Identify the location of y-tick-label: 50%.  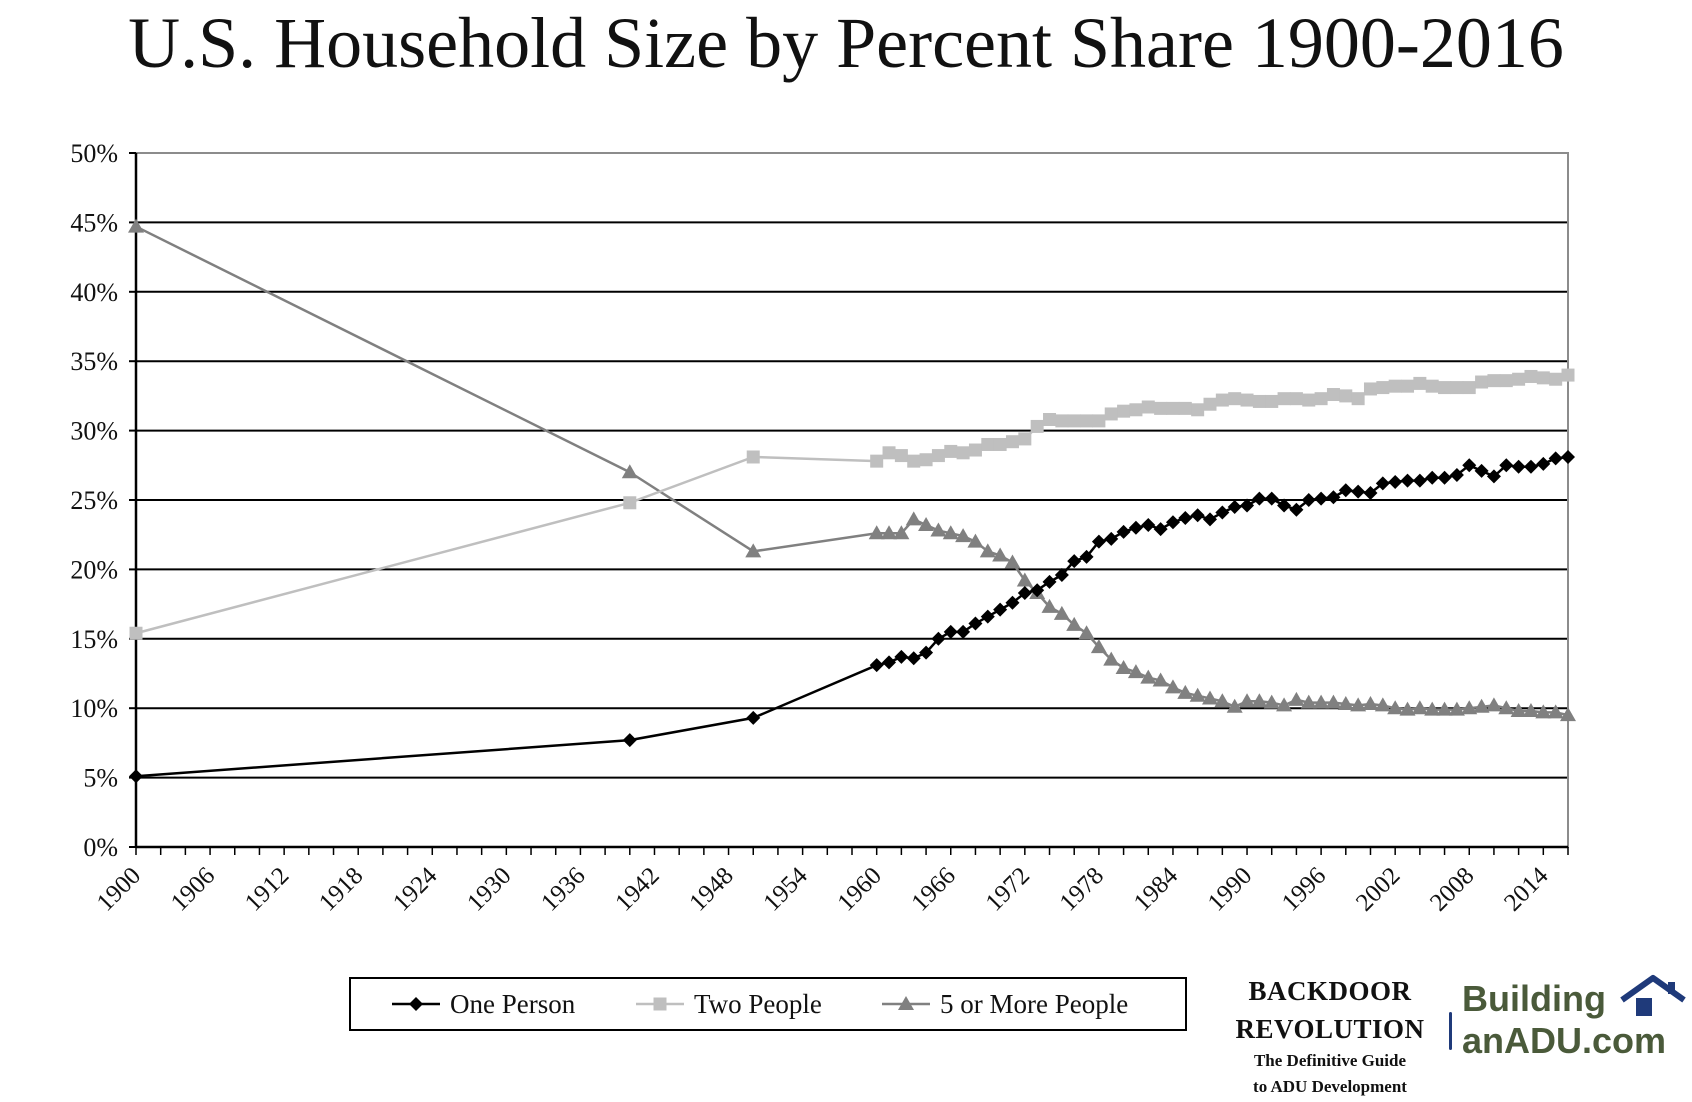
(94, 153).